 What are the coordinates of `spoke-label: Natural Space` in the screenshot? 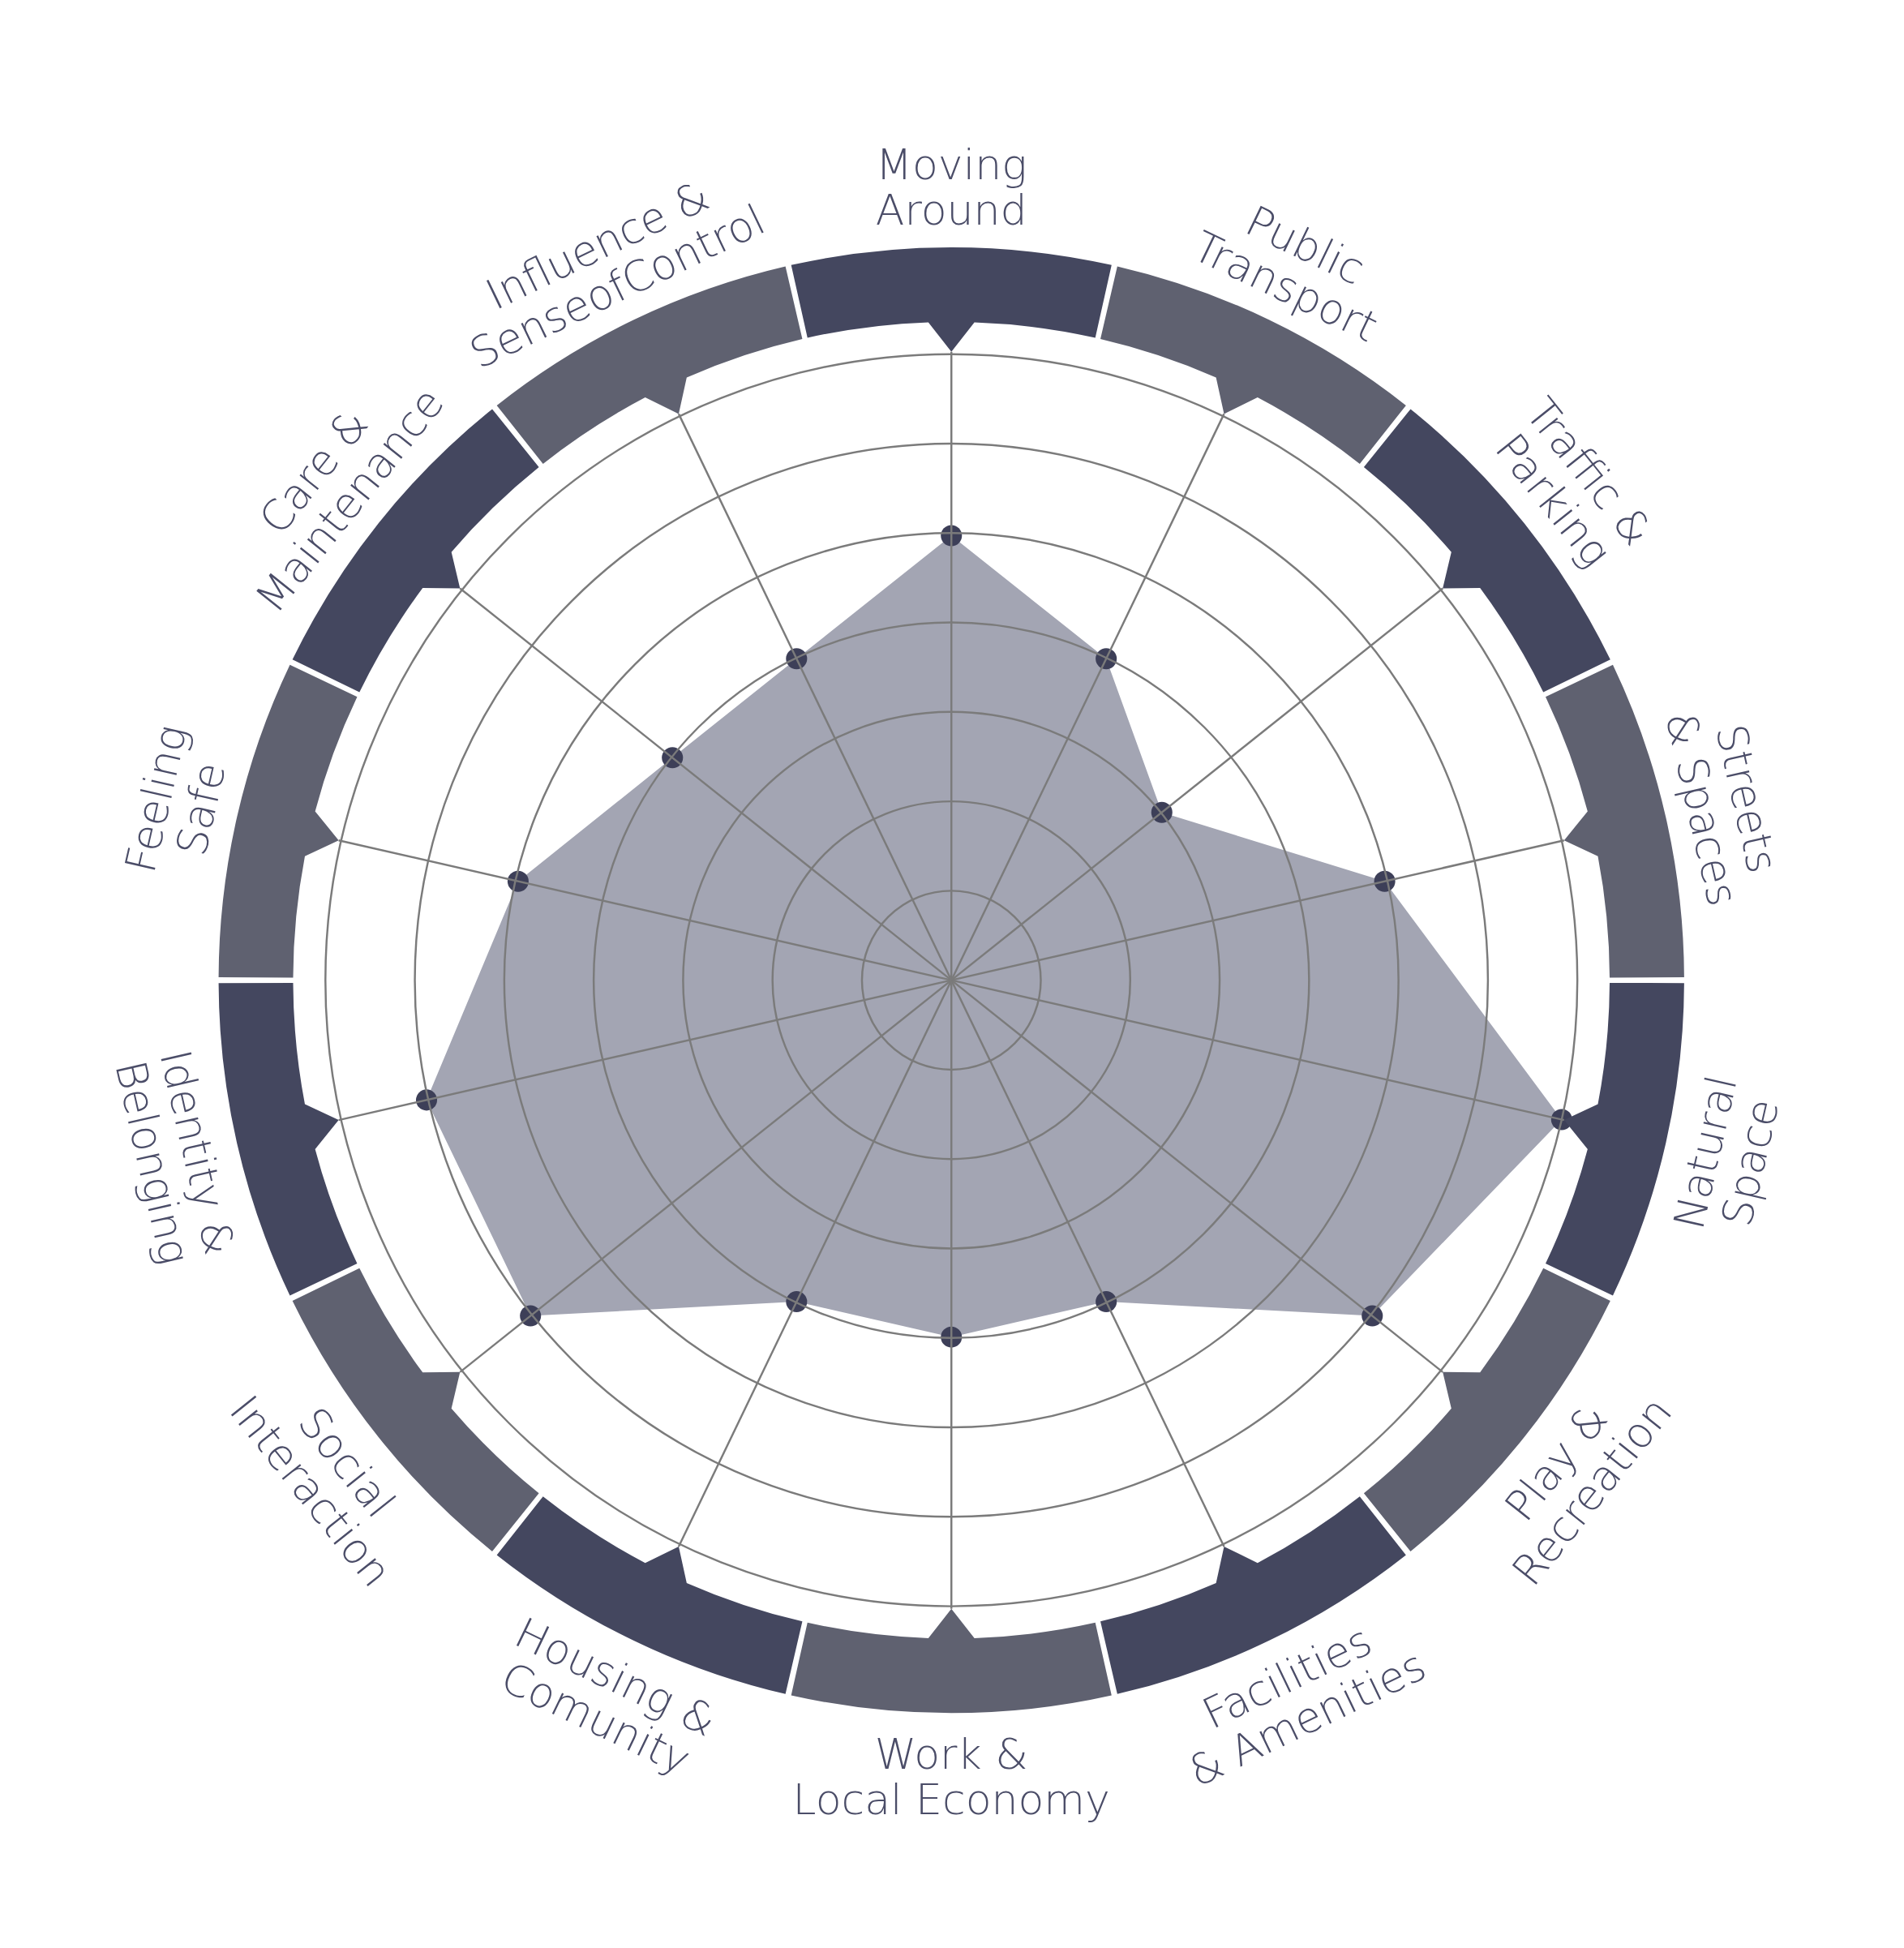 It's located at (1726, 1152).